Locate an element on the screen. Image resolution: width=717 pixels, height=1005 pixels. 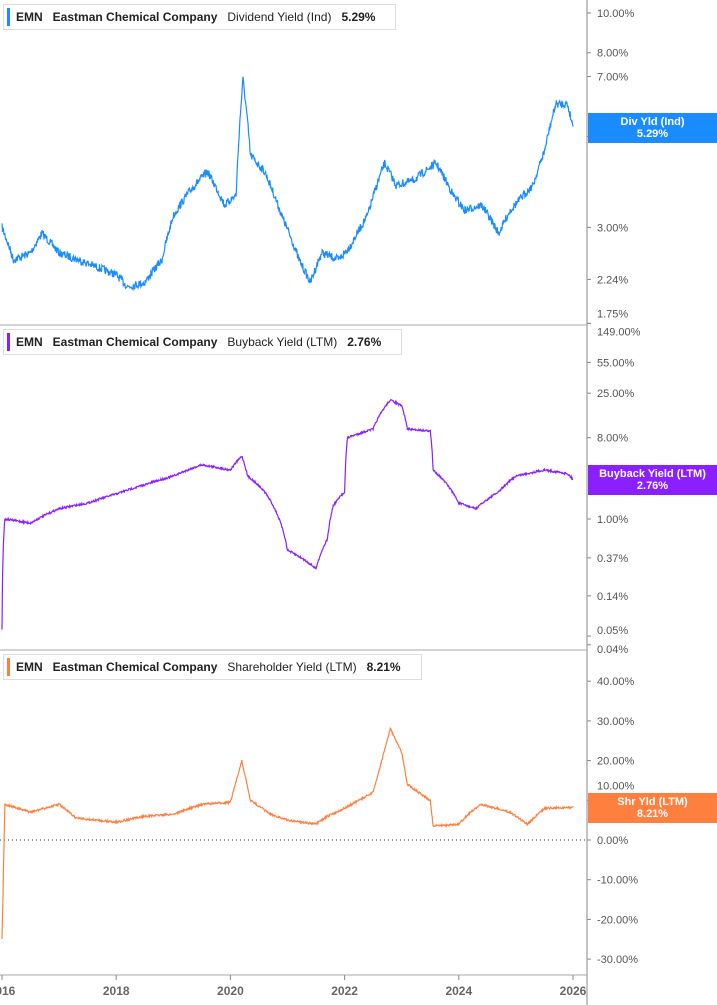
y-tick-label: 7.00% is located at coordinates (612, 78).